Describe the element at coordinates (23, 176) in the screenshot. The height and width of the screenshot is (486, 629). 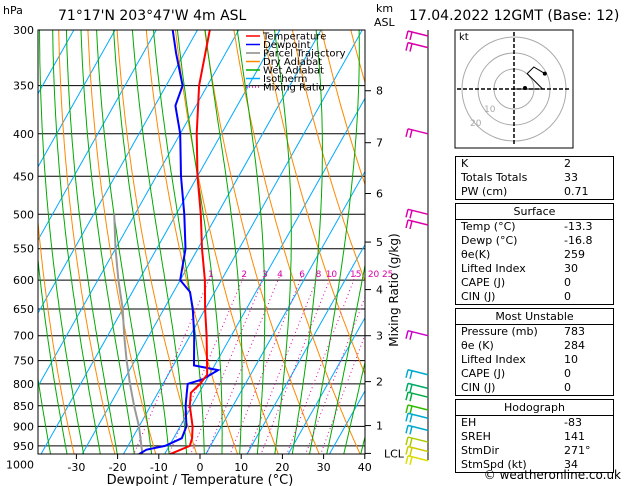
I see `pressure-tick-label: 450` at that location.